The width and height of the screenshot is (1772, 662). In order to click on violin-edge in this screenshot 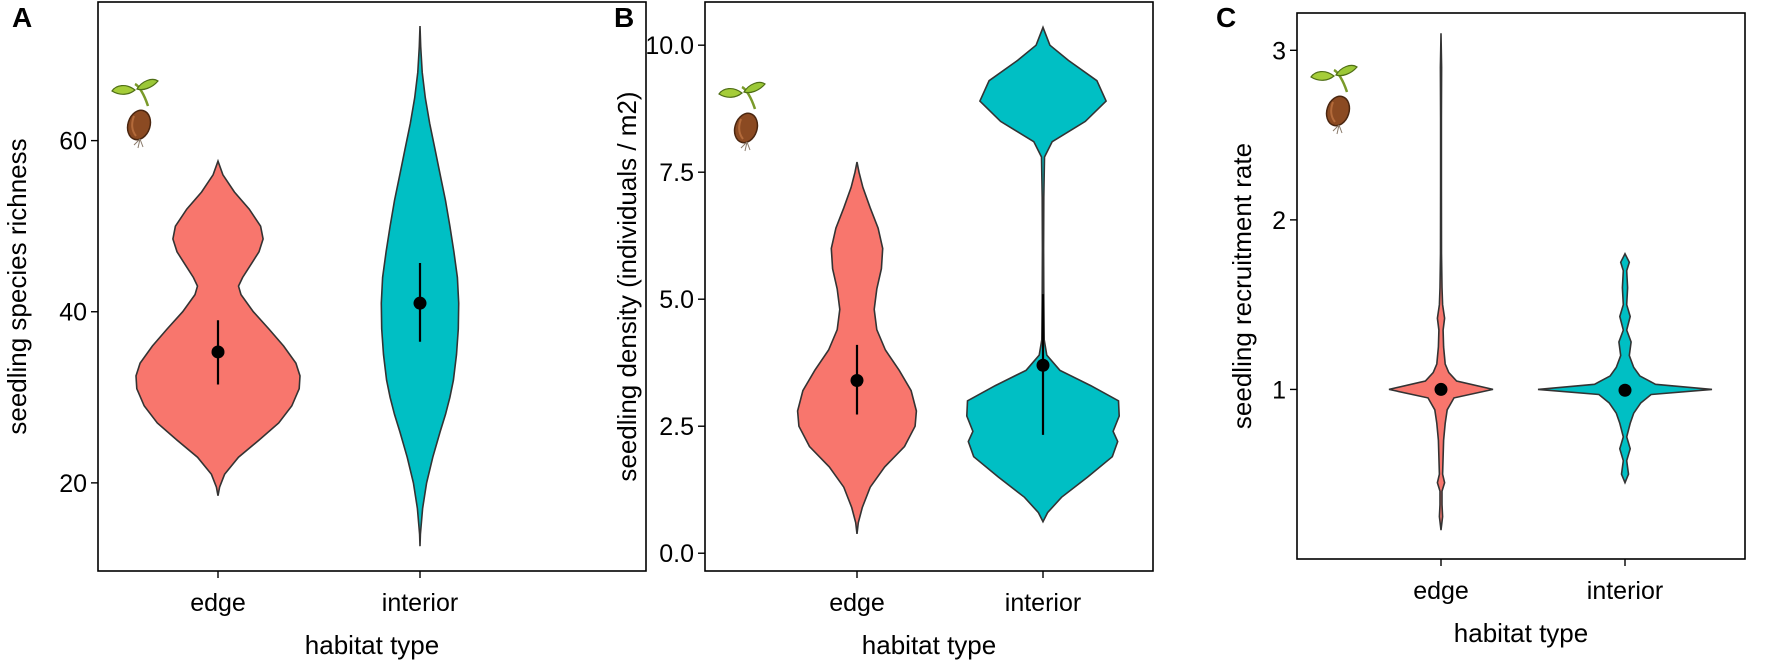, I will do `click(1441, 282)`.